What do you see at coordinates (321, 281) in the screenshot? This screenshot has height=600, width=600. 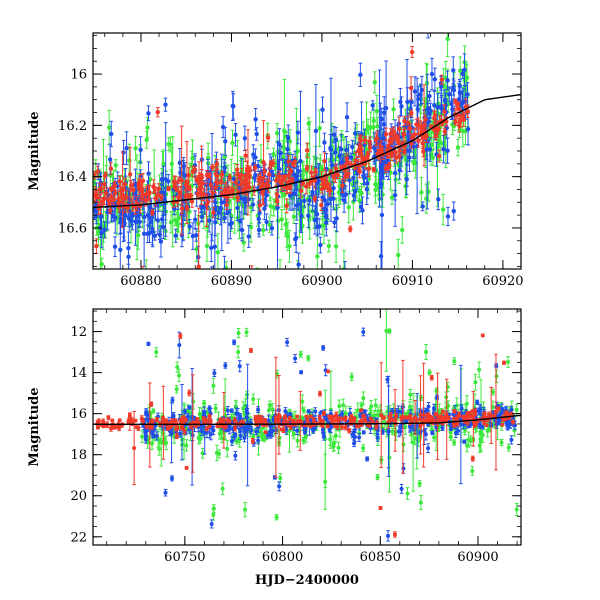 I see `top-x-tick-label: 60900` at bounding box center [321, 281].